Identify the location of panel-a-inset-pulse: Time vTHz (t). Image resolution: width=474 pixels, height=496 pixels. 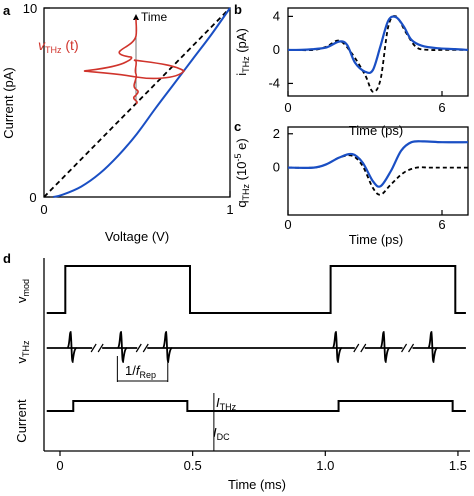
(112, 57).